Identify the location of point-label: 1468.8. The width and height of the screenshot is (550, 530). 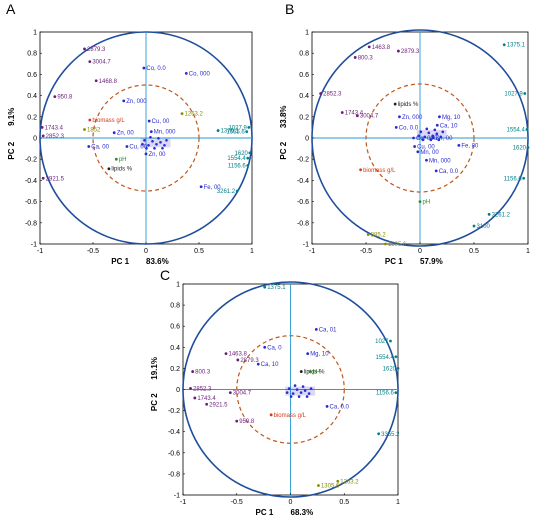
(108, 82).